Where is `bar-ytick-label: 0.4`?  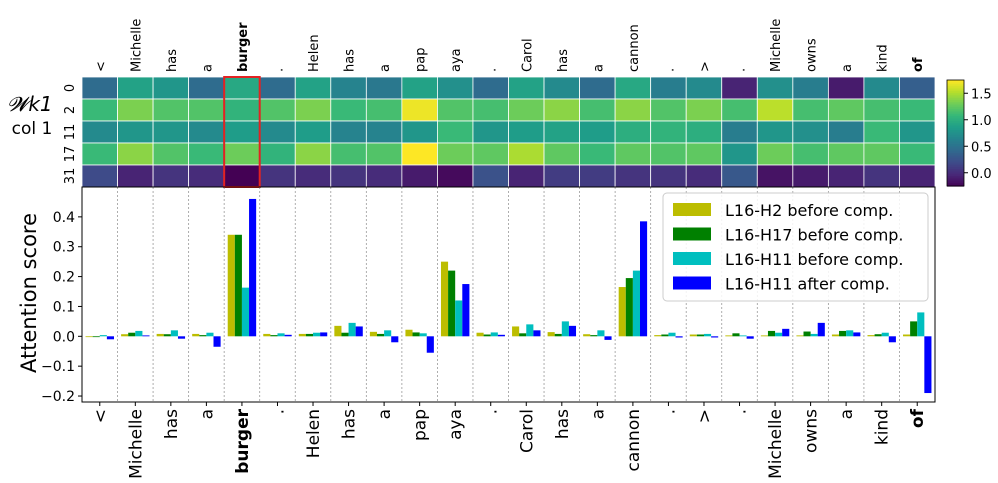
bar-ytick-label: 0.4 is located at coordinates (64, 218).